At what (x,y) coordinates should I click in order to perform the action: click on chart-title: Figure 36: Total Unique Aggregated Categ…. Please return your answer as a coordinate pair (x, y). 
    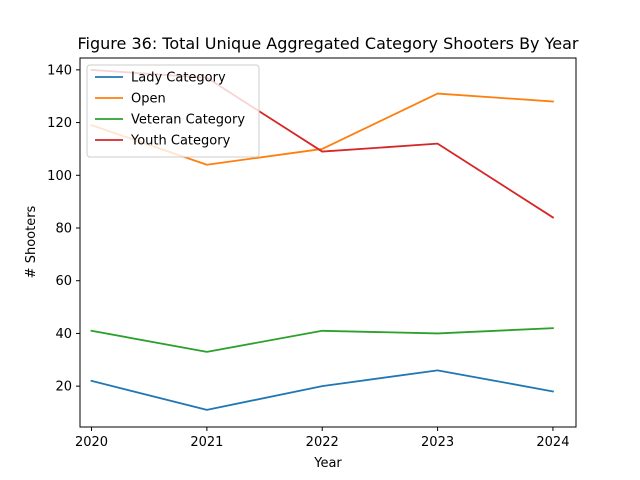
    Looking at the image, I should click on (328, 43).